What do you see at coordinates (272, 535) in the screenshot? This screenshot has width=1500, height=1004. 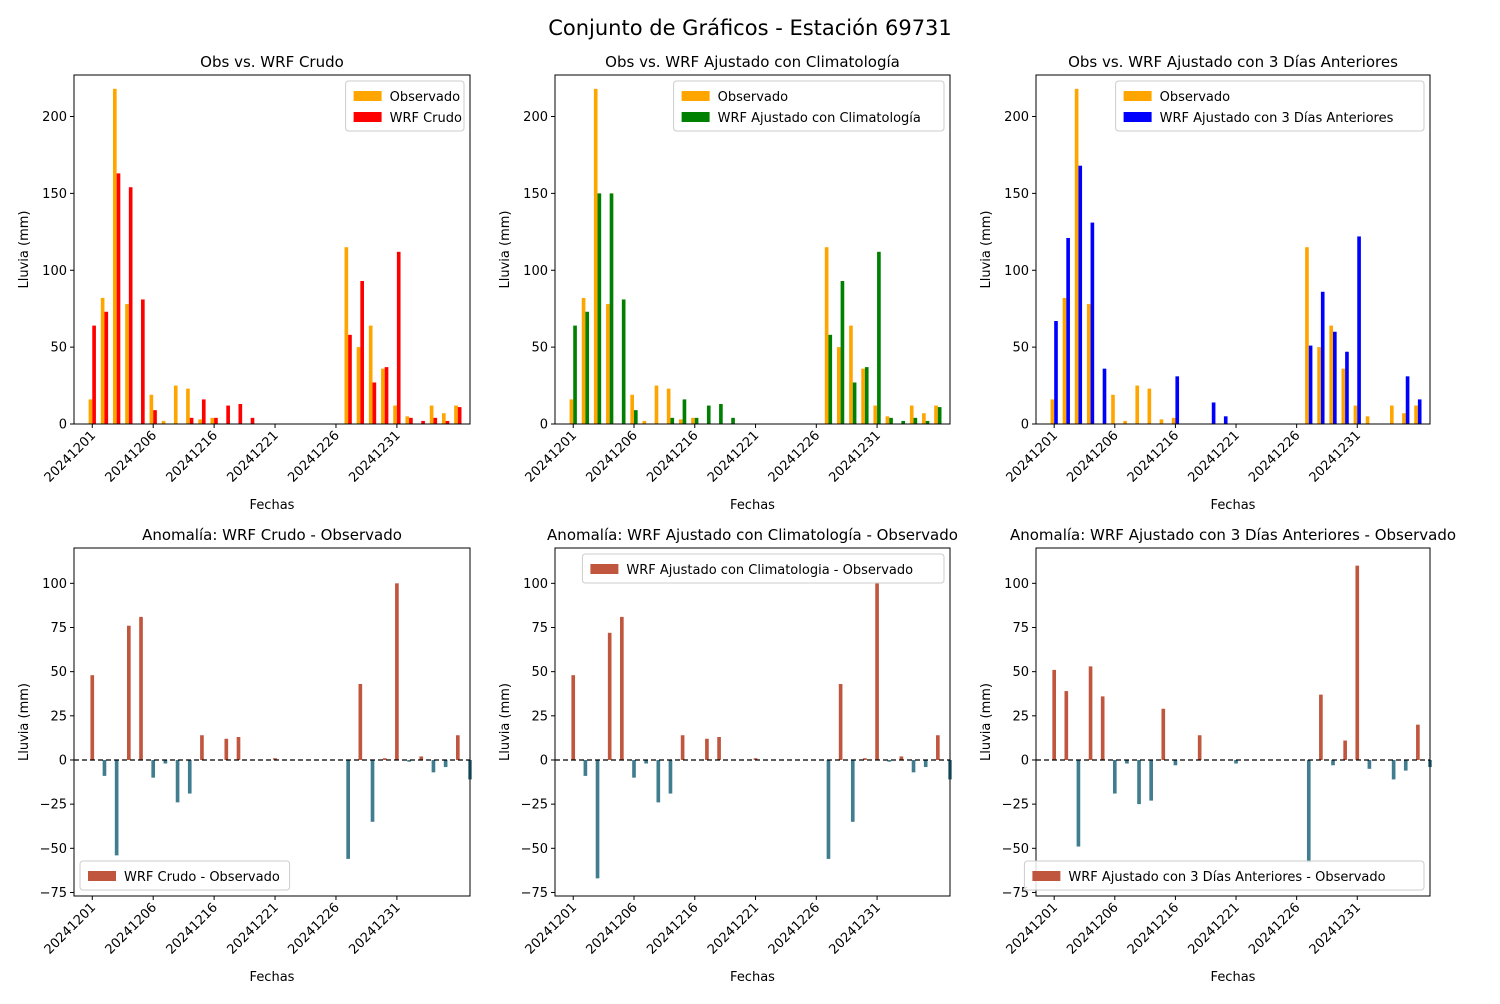 I see `chart-title: Anomalía: WRF Crudo - Observado` at bounding box center [272, 535].